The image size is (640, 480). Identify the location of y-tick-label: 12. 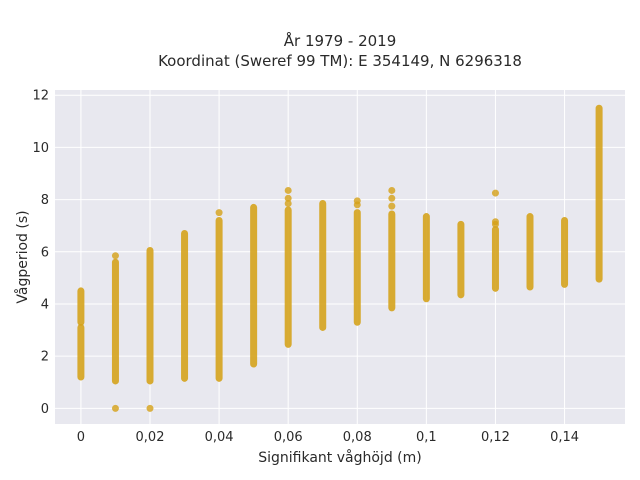
(40, 96).